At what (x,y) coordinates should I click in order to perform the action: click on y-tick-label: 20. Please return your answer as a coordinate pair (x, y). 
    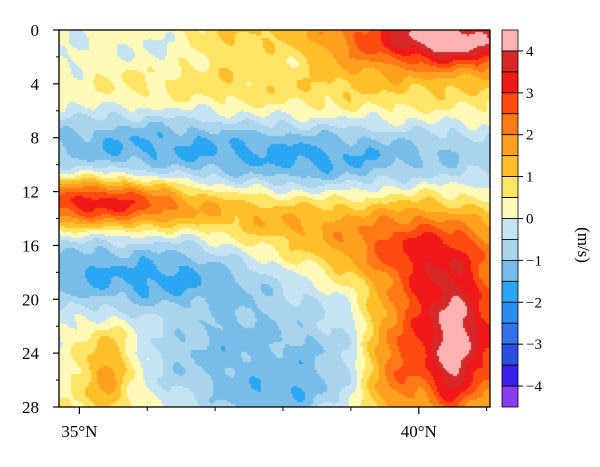
    Looking at the image, I should click on (30, 299).